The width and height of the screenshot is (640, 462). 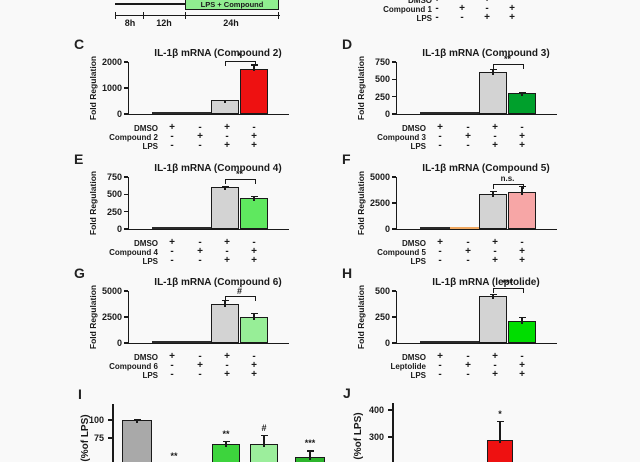 I want to click on panel-j-summary-chart: J (%of LPS) 400 300 *, so click(x=490, y=422).